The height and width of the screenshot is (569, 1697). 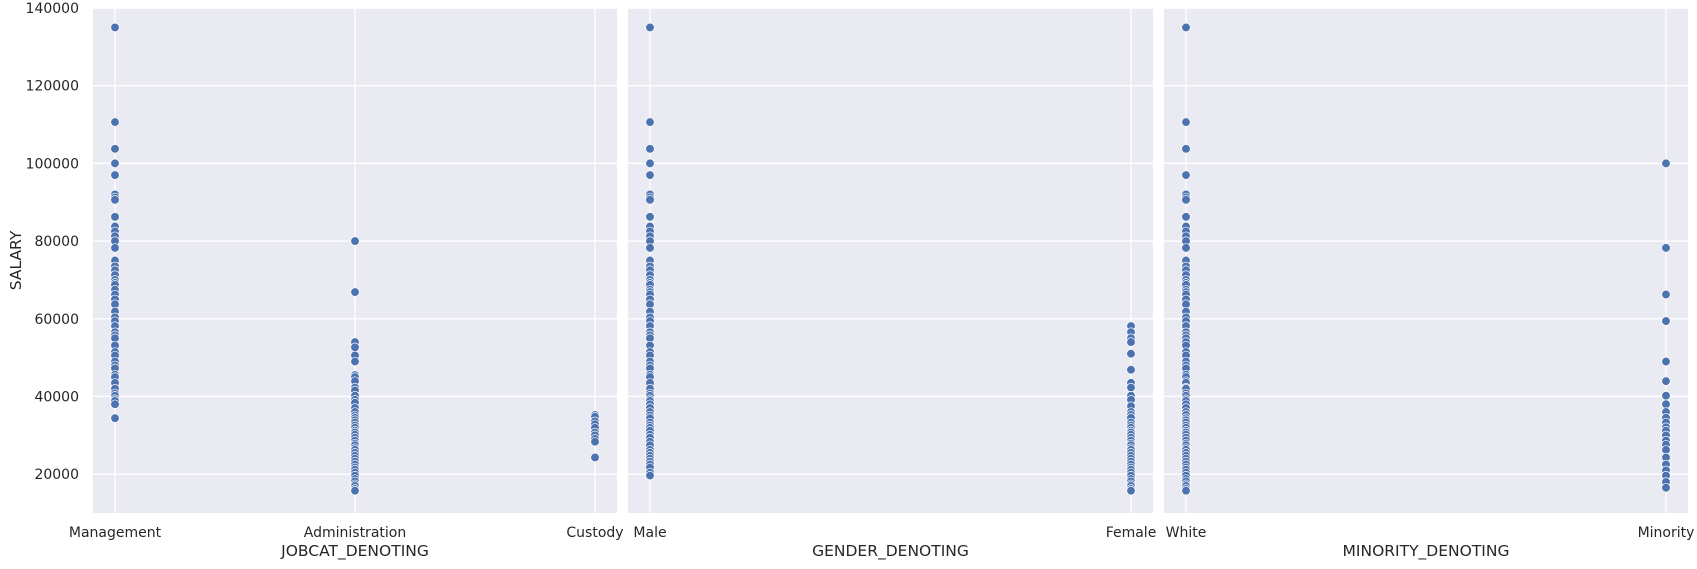 What do you see at coordinates (52, 164) in the screenshot?
I see `y-tick-label: 100000` at bounding box center [52, 164].